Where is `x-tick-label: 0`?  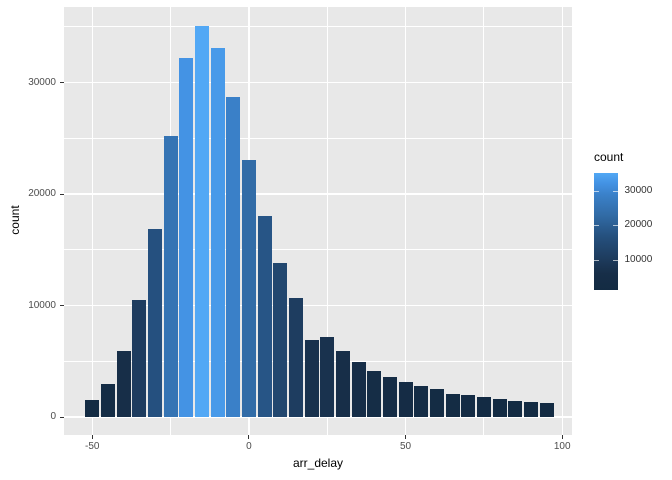 x-tick-label: 0 is located at coordinates (249, 446).